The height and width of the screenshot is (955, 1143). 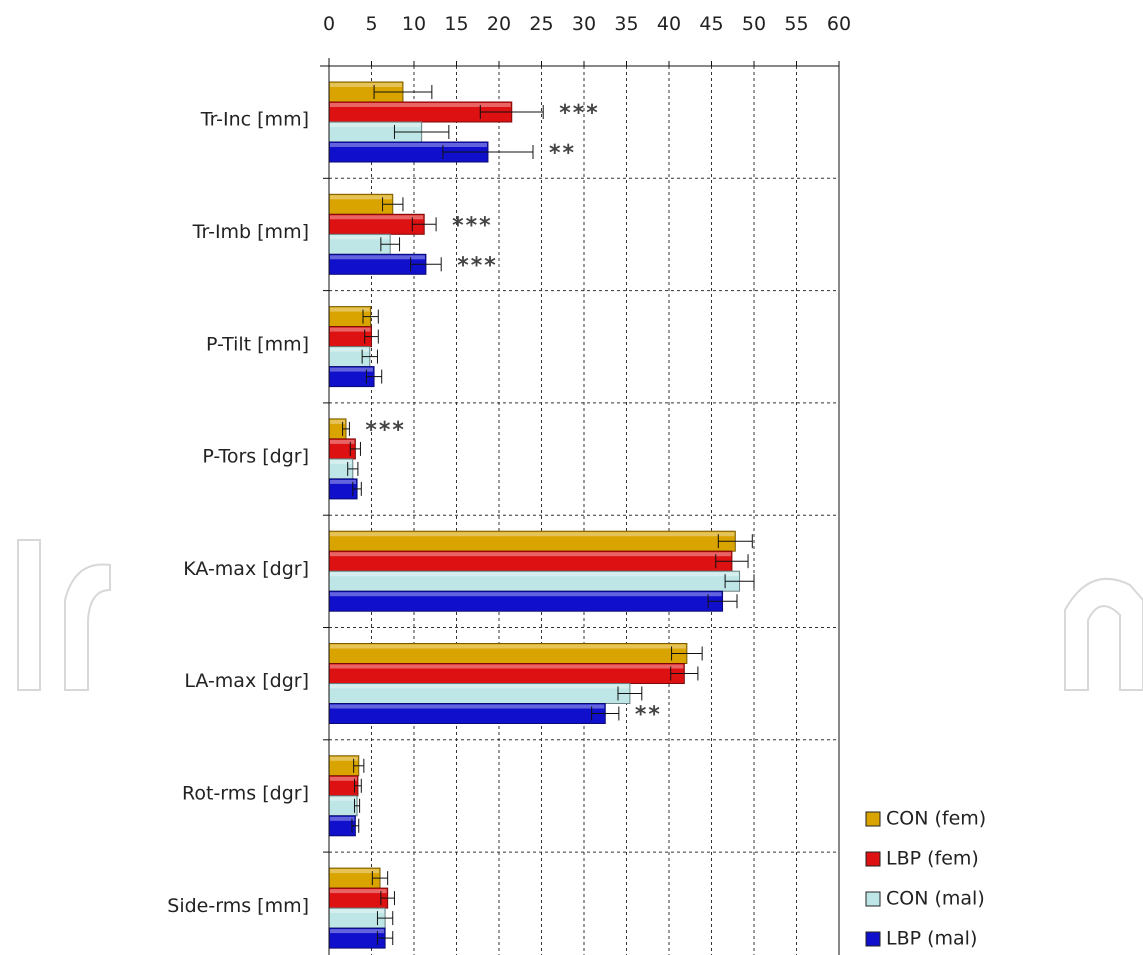 What do you see at coordinates (329, 24) in the screenshot?
I see `x-tick-label: 0` at bounding box center [329, 24].